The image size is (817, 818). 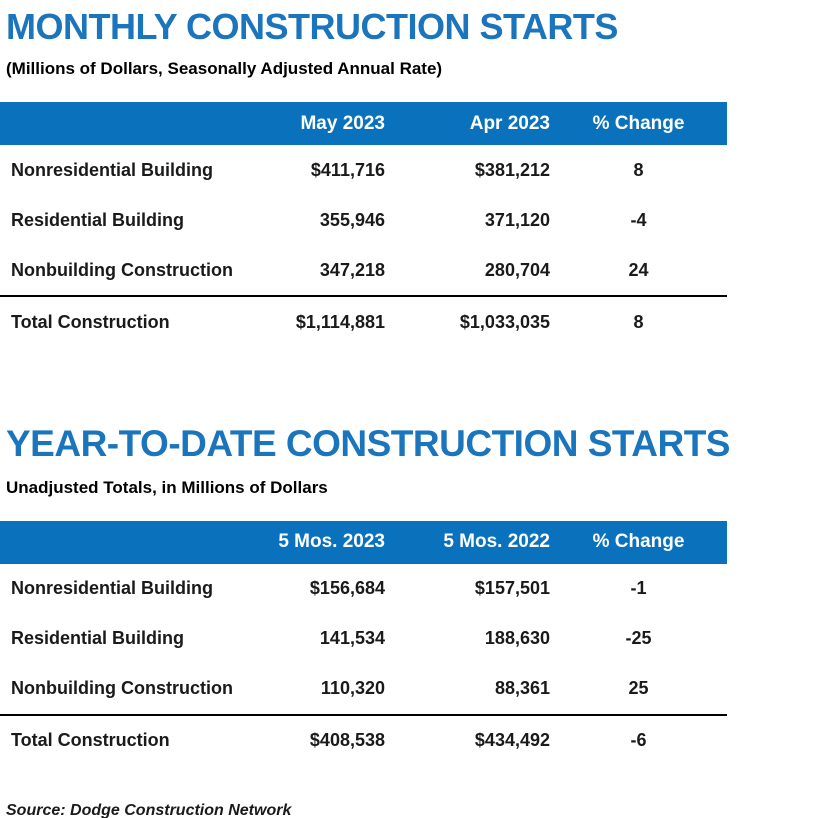 What do you see at coordinates (638, 321) in the screenshot?
I see `total-pct-change: 8` at bounding box center [638, 321].